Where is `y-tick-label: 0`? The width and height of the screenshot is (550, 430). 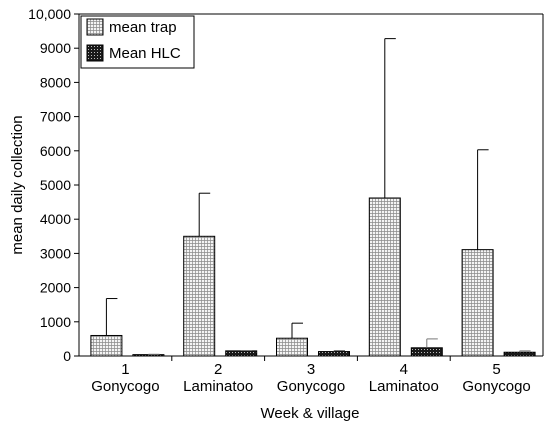 y-tick-label: 0 is located at coordinates (67, 356).